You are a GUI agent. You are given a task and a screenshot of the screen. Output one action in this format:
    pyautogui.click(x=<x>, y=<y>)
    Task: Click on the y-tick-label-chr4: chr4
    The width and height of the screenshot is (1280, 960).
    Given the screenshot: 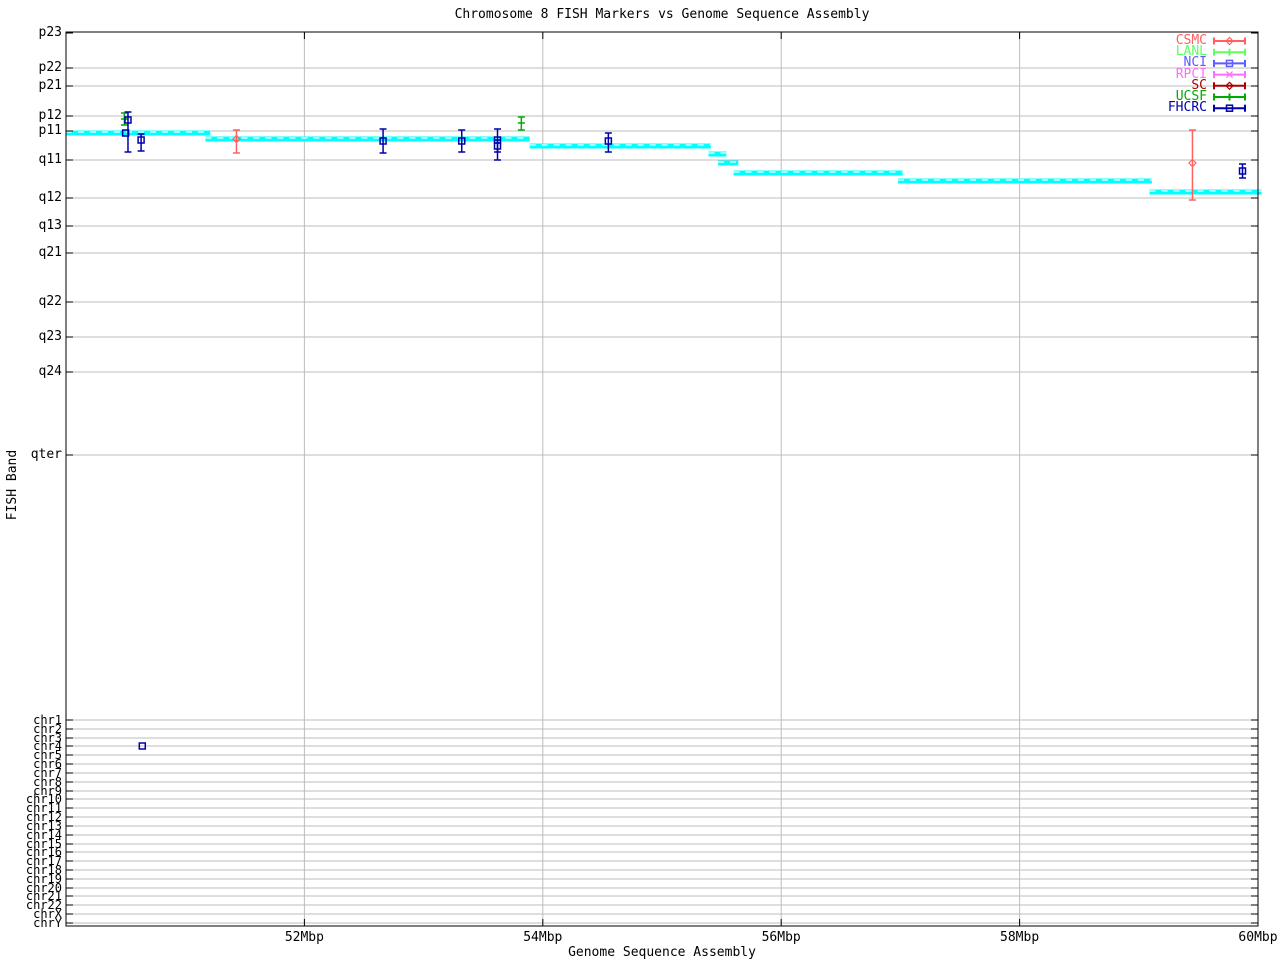 What is the action you would take?
    pyautogui.click(x=47, y=746)
    